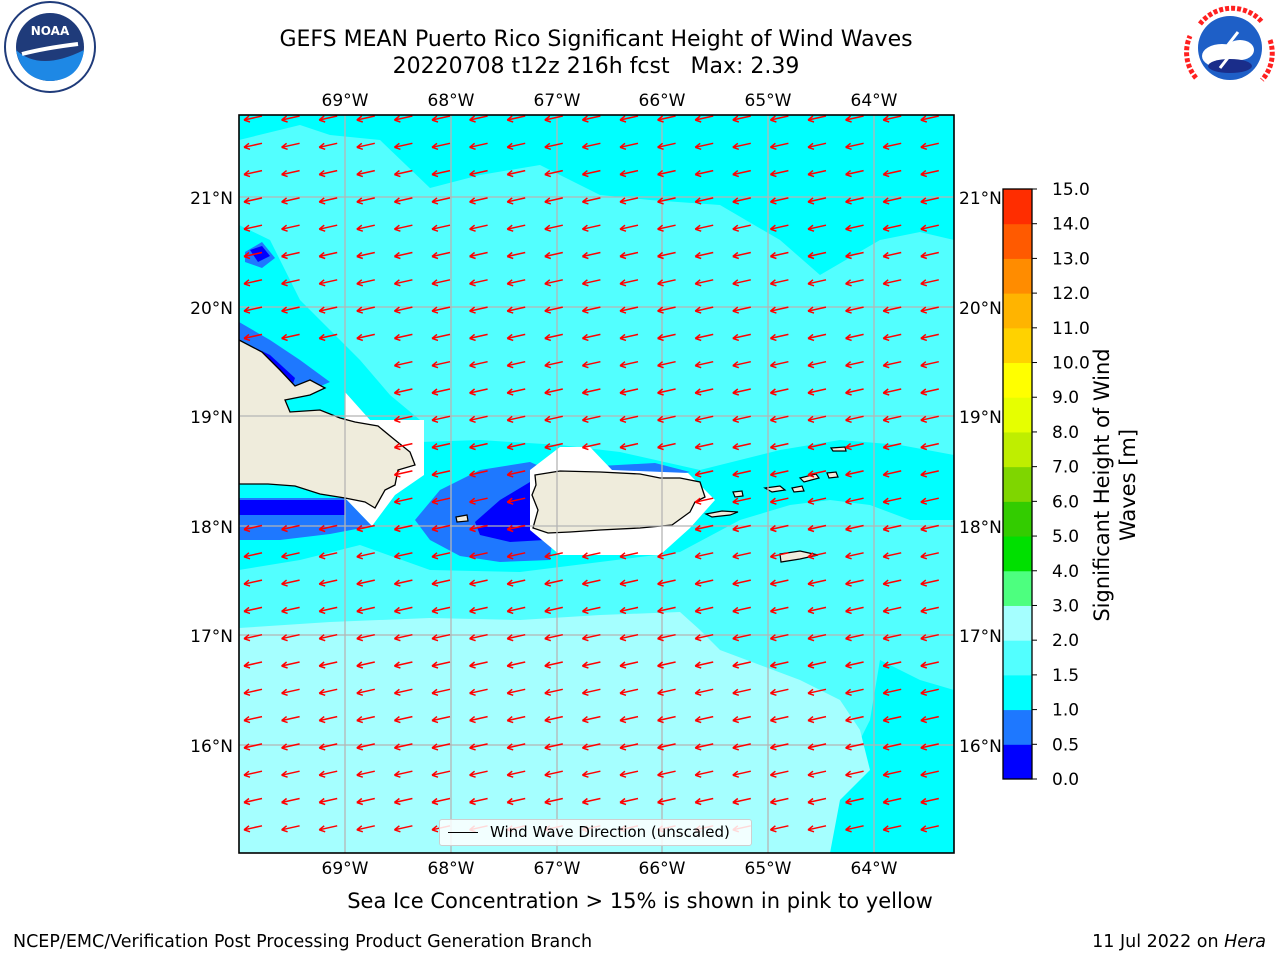  Describe the element at coordinates (1071, 329) in the screenshot. I see `colorbar-tick-label: 11.0` at that location.